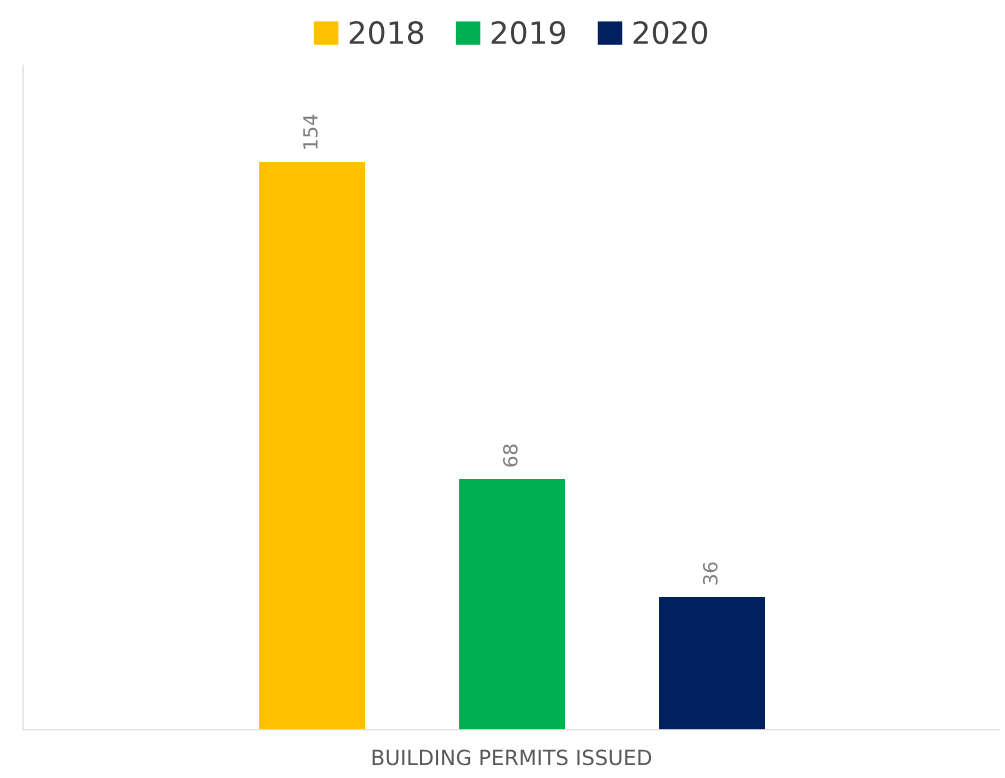 The height and width of the screenshot is (778, 1005). I want to click on data-label: 154, so click(310, 131).